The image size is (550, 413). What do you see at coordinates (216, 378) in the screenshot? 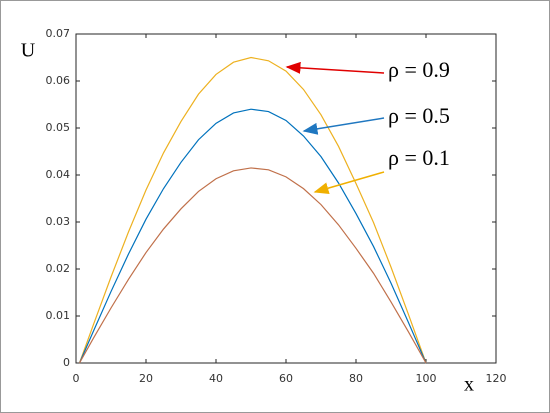
I see `x-tick-label: 40` at bounding box center [216, 378].